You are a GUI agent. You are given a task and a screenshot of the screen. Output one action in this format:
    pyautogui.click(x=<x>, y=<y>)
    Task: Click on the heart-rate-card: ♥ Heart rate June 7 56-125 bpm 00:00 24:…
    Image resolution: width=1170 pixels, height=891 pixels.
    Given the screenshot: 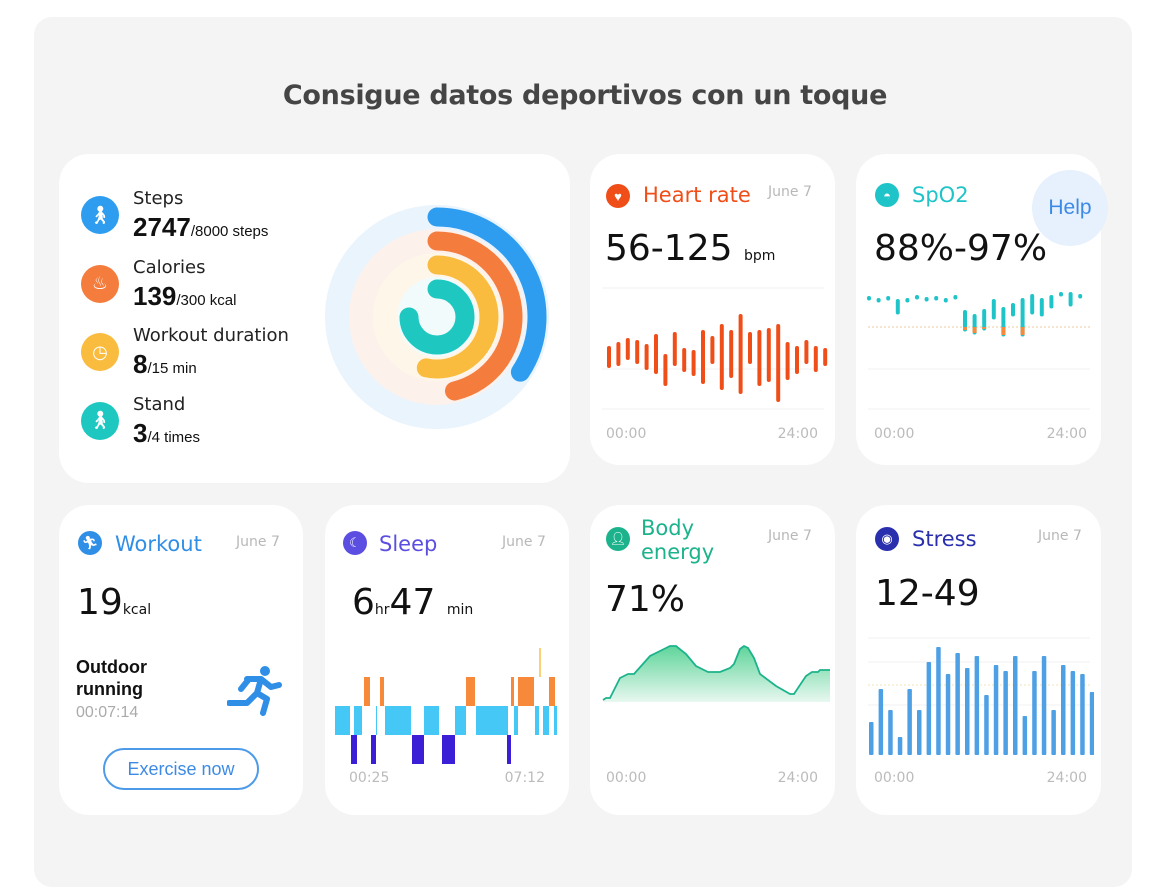 What is the action you would take?
    pyautogui.click(x=712, y=309)
    